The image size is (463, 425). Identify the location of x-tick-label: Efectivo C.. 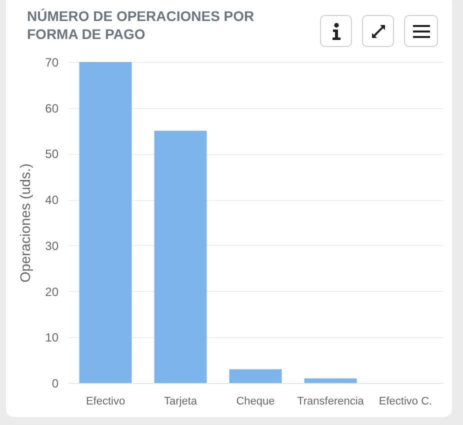
(405, 402).